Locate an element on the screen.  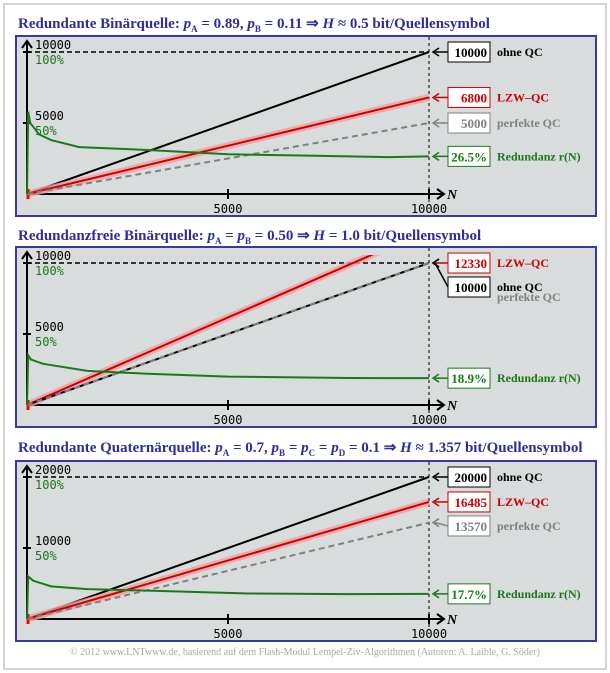
value-label: 13570 is located at coordinates (471, 526).